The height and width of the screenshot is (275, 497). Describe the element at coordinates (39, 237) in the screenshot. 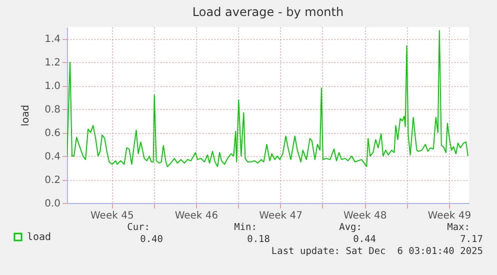

I see `legend-label: load` at that location.